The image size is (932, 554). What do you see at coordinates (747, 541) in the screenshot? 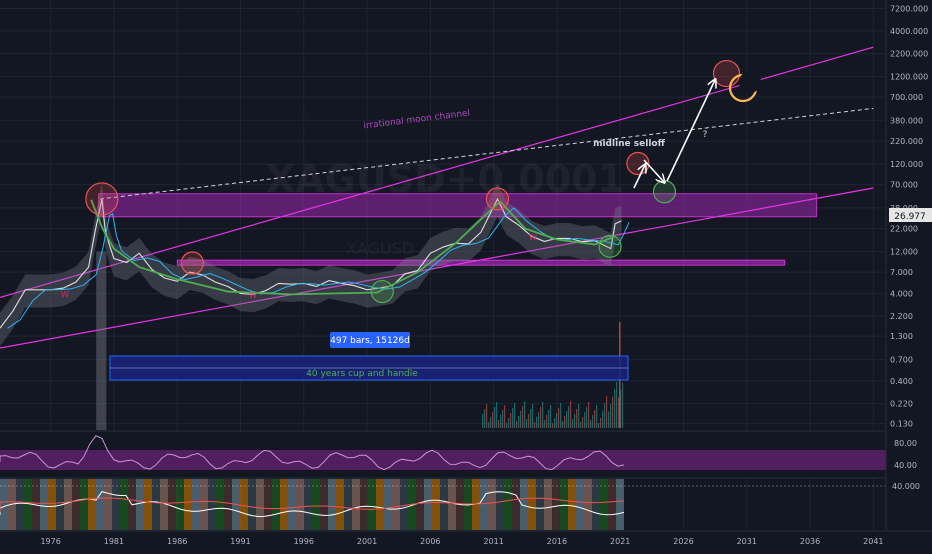
I see `time-tick-label: 2031` at bounding box center [747, 541].